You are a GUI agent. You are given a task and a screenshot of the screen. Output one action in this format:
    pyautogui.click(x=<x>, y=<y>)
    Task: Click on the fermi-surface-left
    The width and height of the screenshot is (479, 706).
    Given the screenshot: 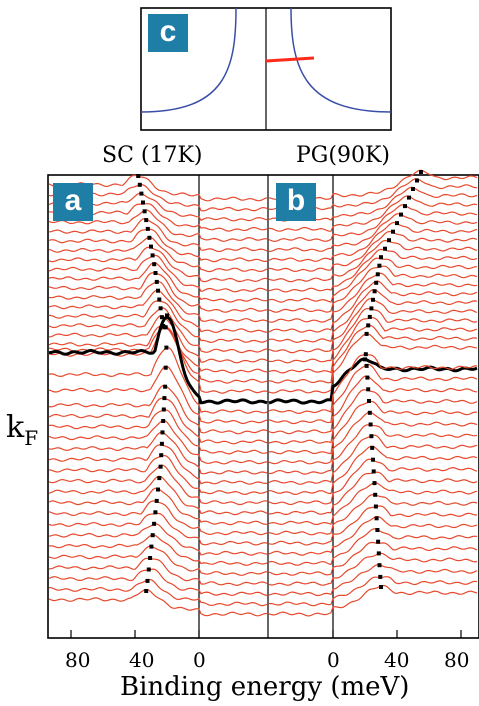 What is the action you would take?
    pyautogui.click(x=188, y=60)
    